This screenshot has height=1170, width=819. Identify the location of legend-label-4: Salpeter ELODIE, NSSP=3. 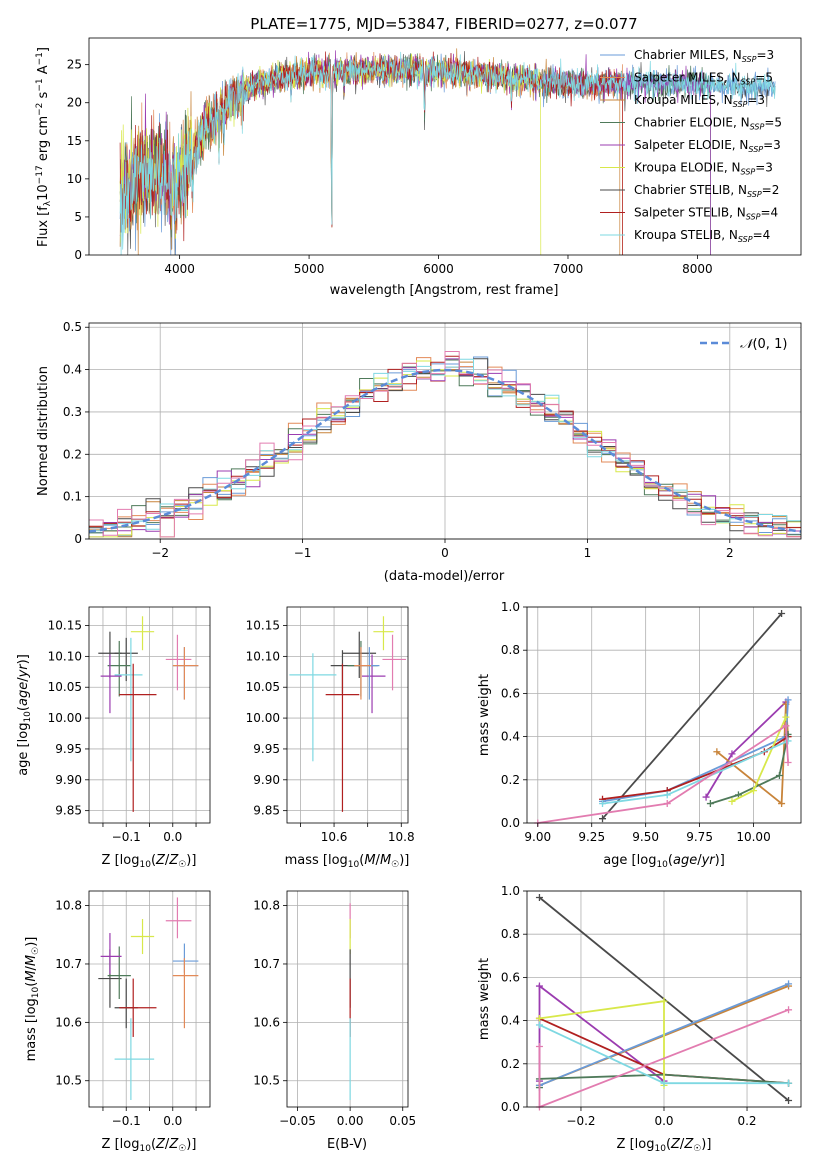
(707, 146).